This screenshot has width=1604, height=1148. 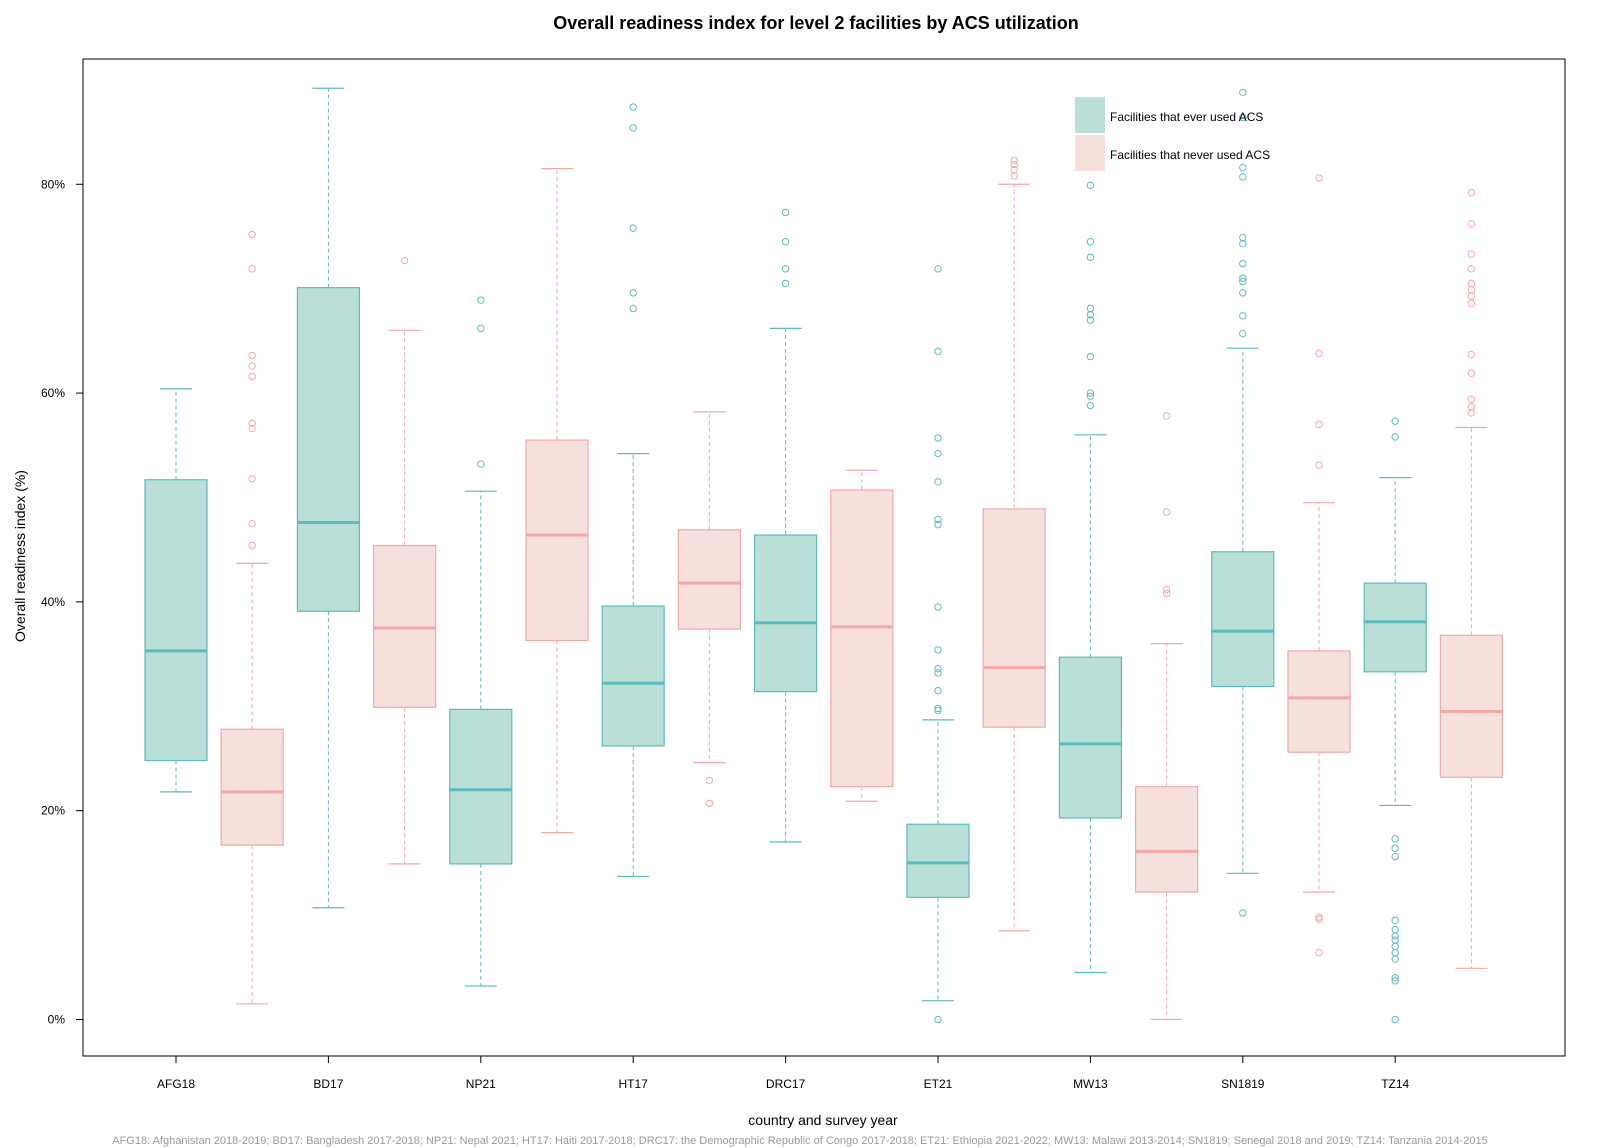 I want to click on x-tick-label: BD17, so click(x=328, y=1084).